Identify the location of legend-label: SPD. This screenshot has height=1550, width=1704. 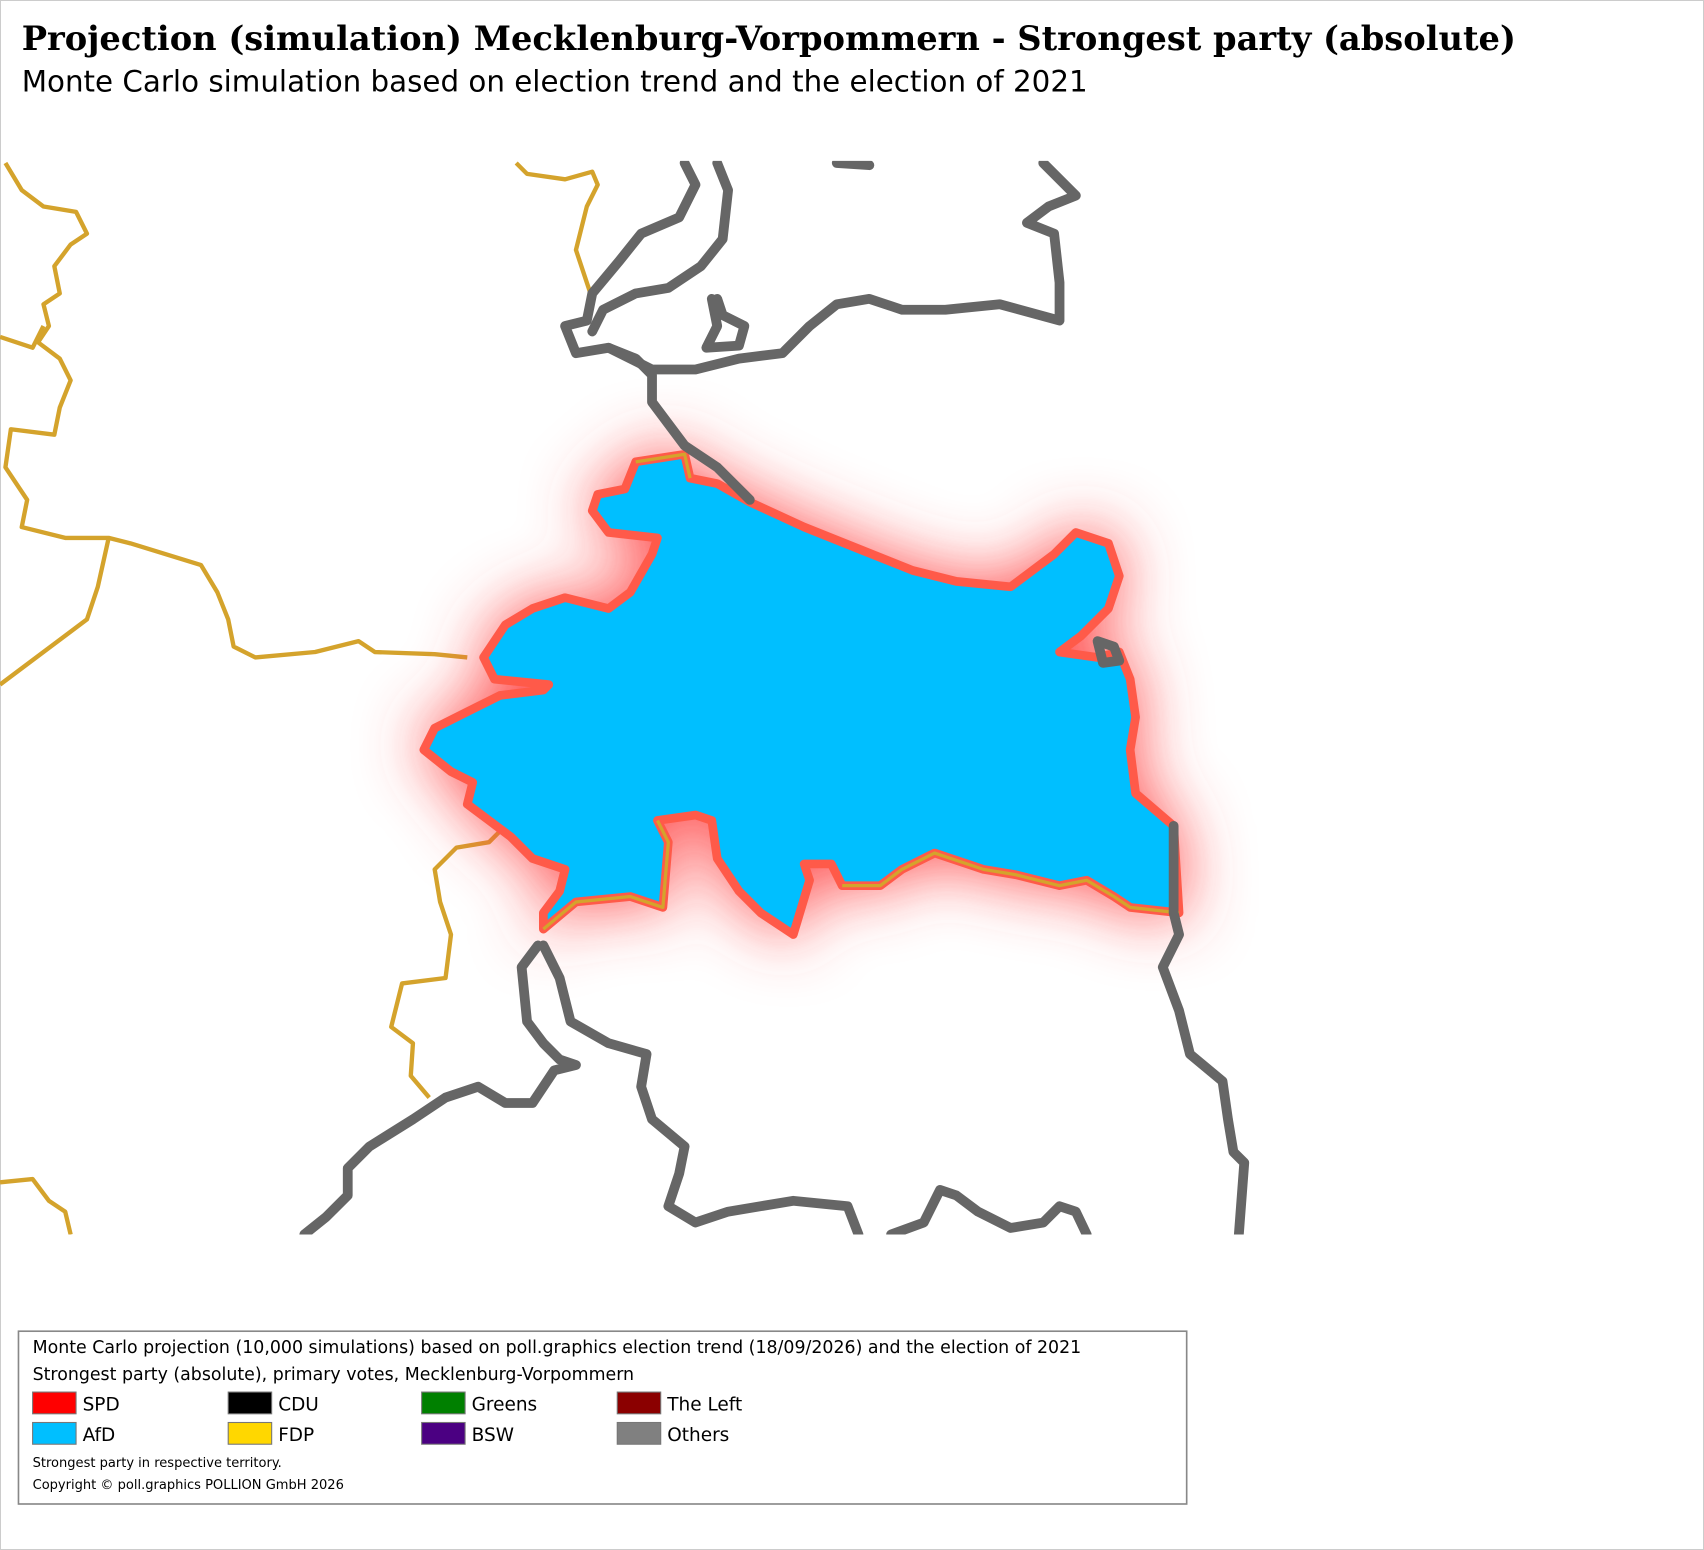
(101, 1405).